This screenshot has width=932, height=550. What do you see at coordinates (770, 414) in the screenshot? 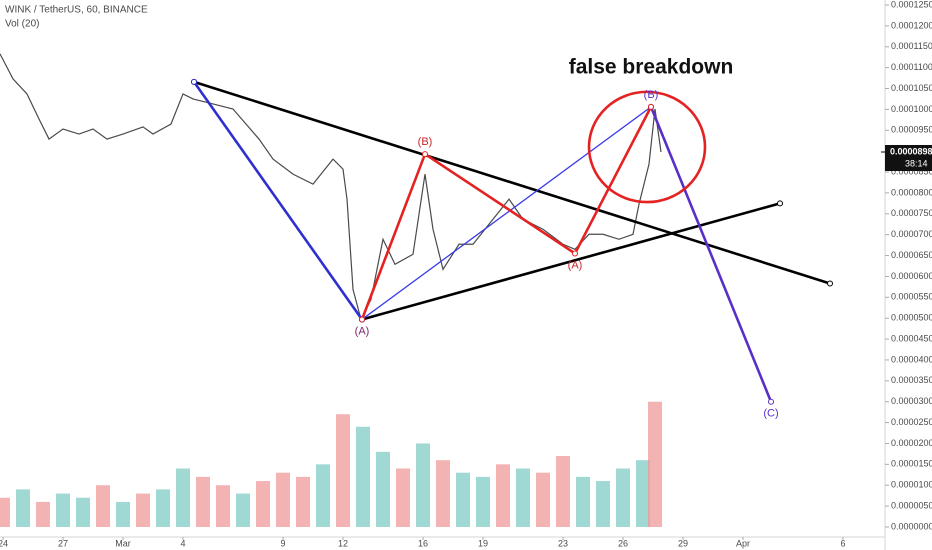
I see `wave-label: (C)` at bounding box center [770, 414].